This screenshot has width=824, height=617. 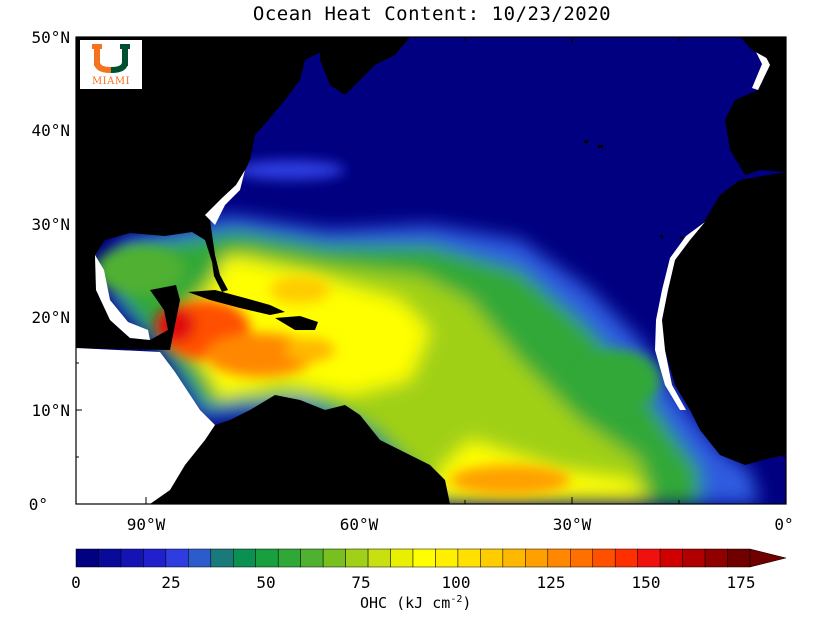 What do you see at coordinates (460, 524) in the screenshot?
I see `lon-labels: 90°W 60°W 30°W 0°` at bounding box center [460, 524].